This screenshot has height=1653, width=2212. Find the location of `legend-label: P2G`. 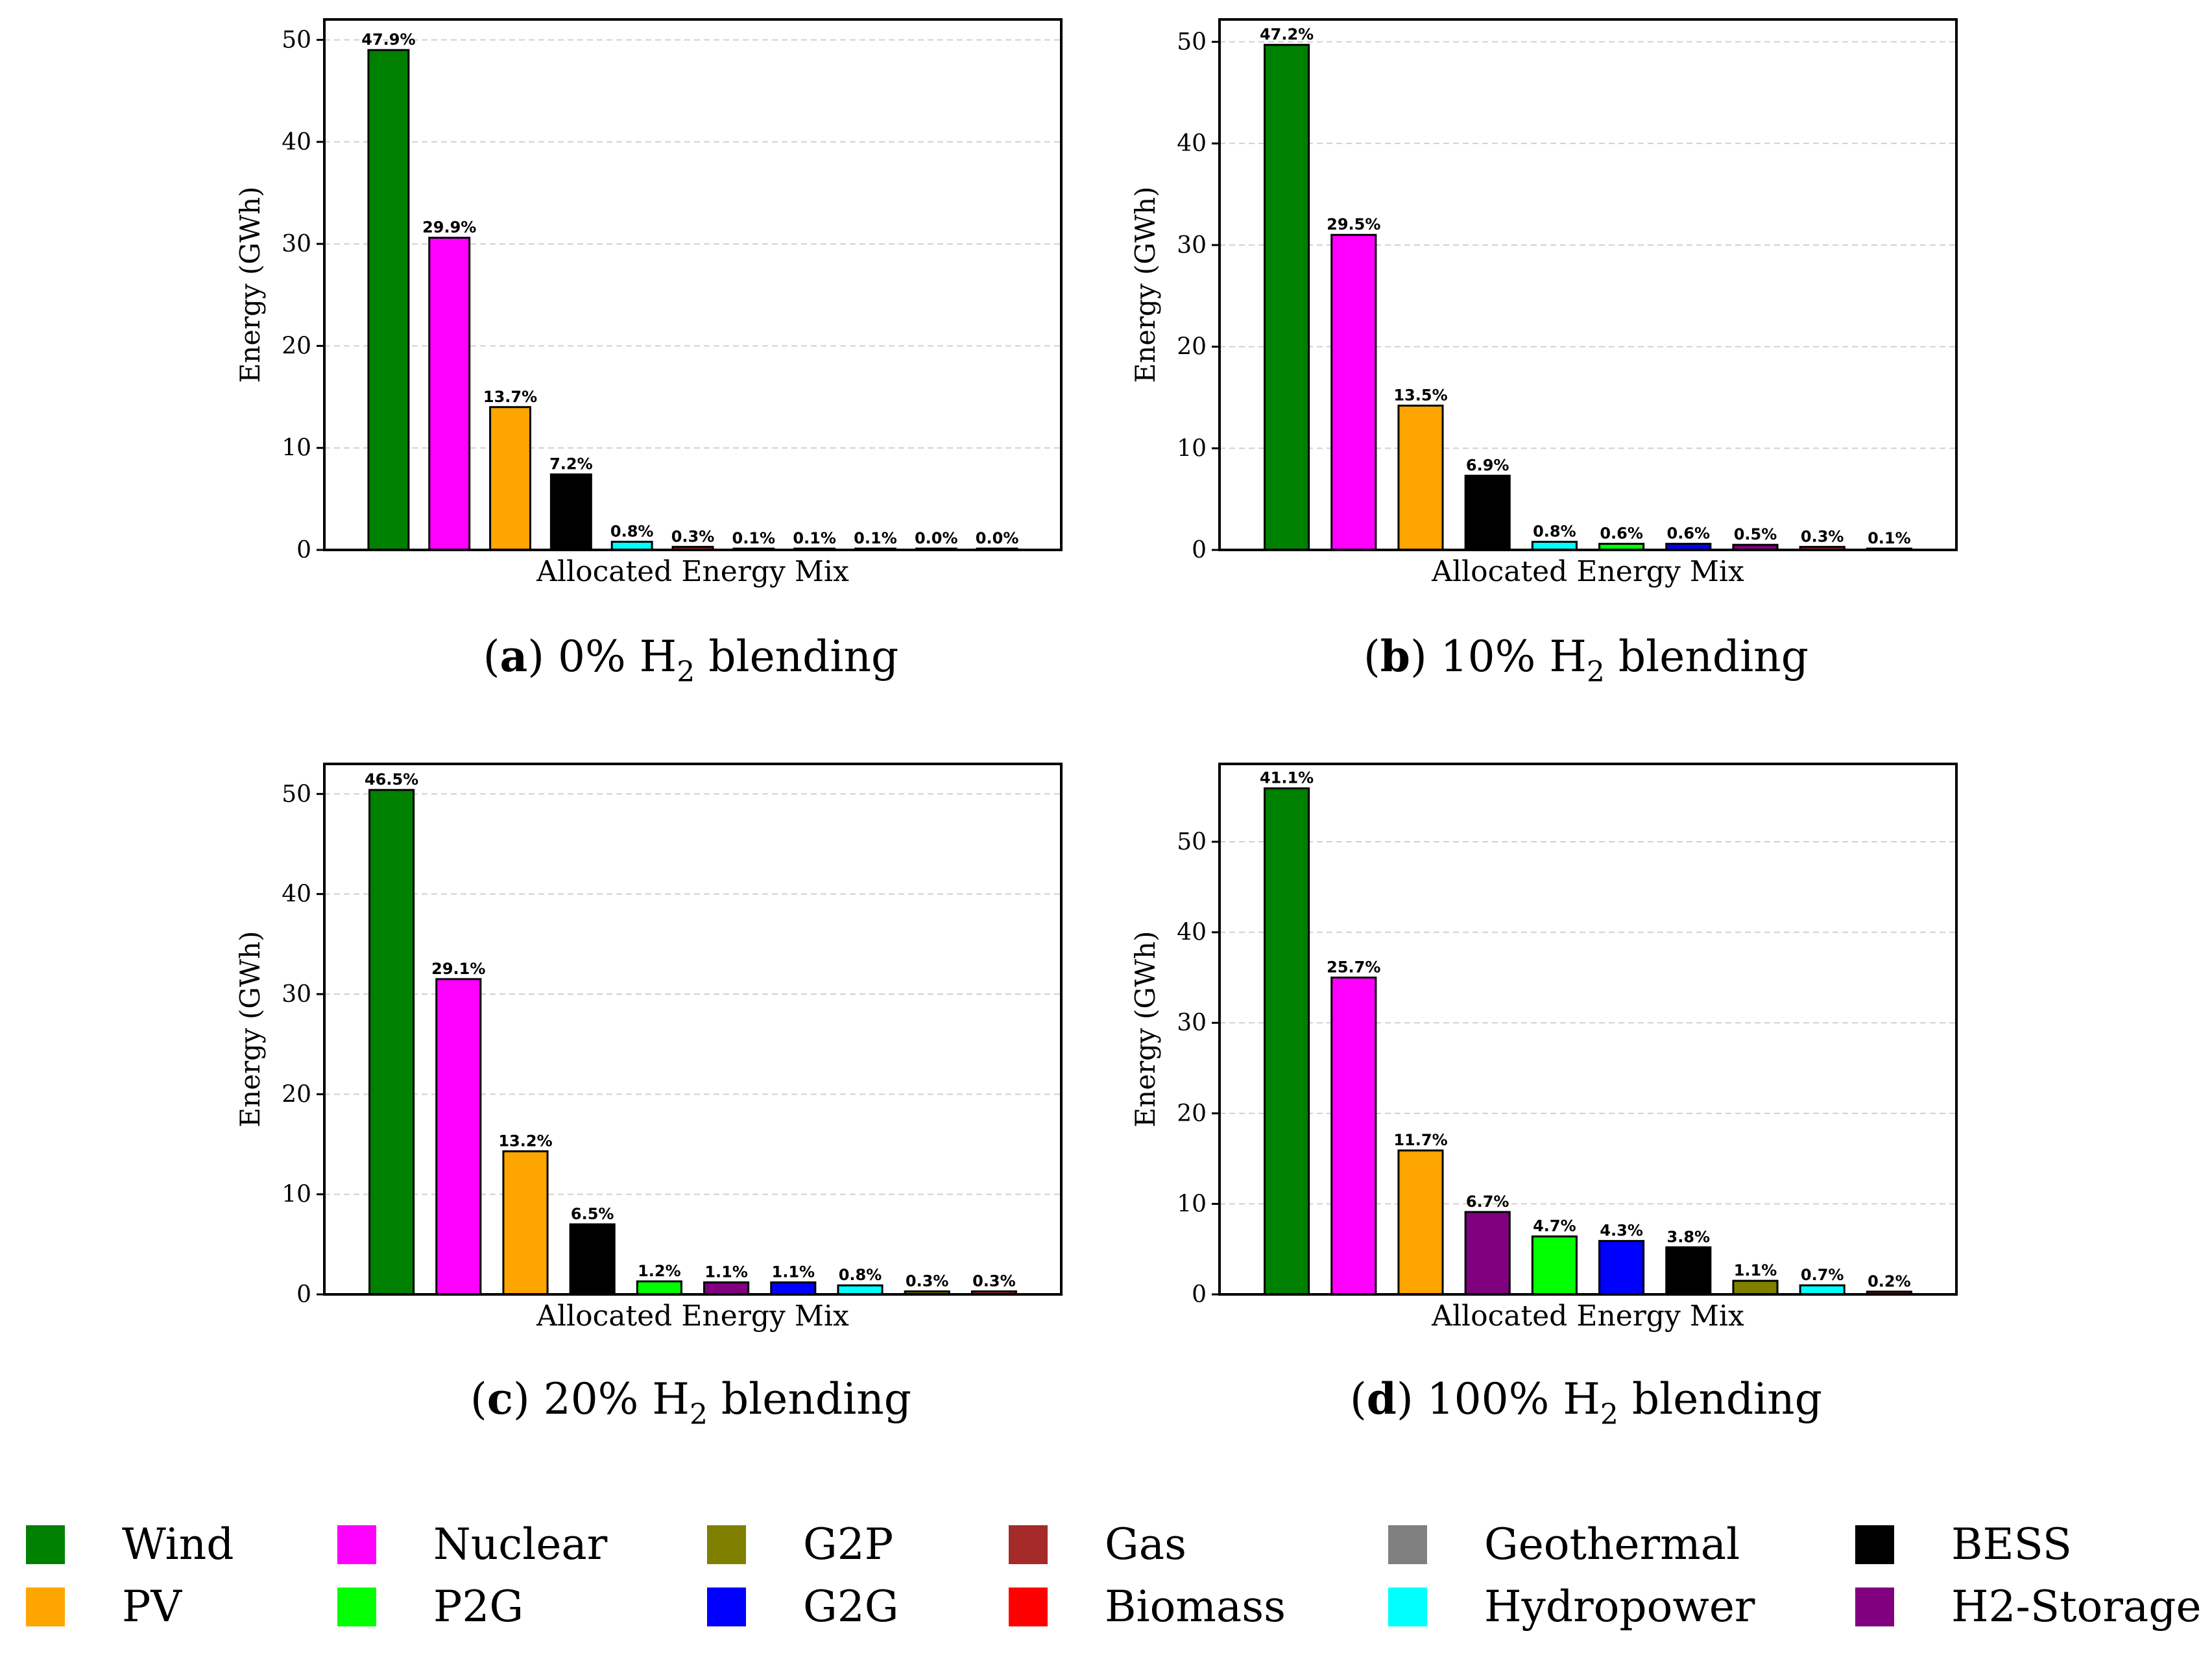

legend-label: P2G is located at coordinates (478, 1607).